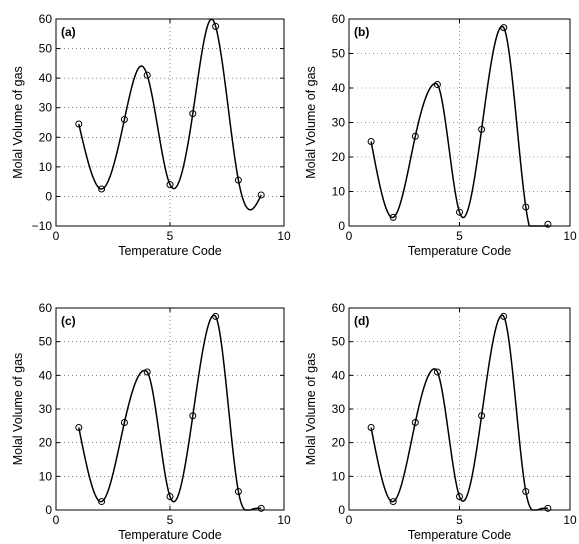 The image size is (579, 544). I want to click on panel-label: (c), so click(68, 321).